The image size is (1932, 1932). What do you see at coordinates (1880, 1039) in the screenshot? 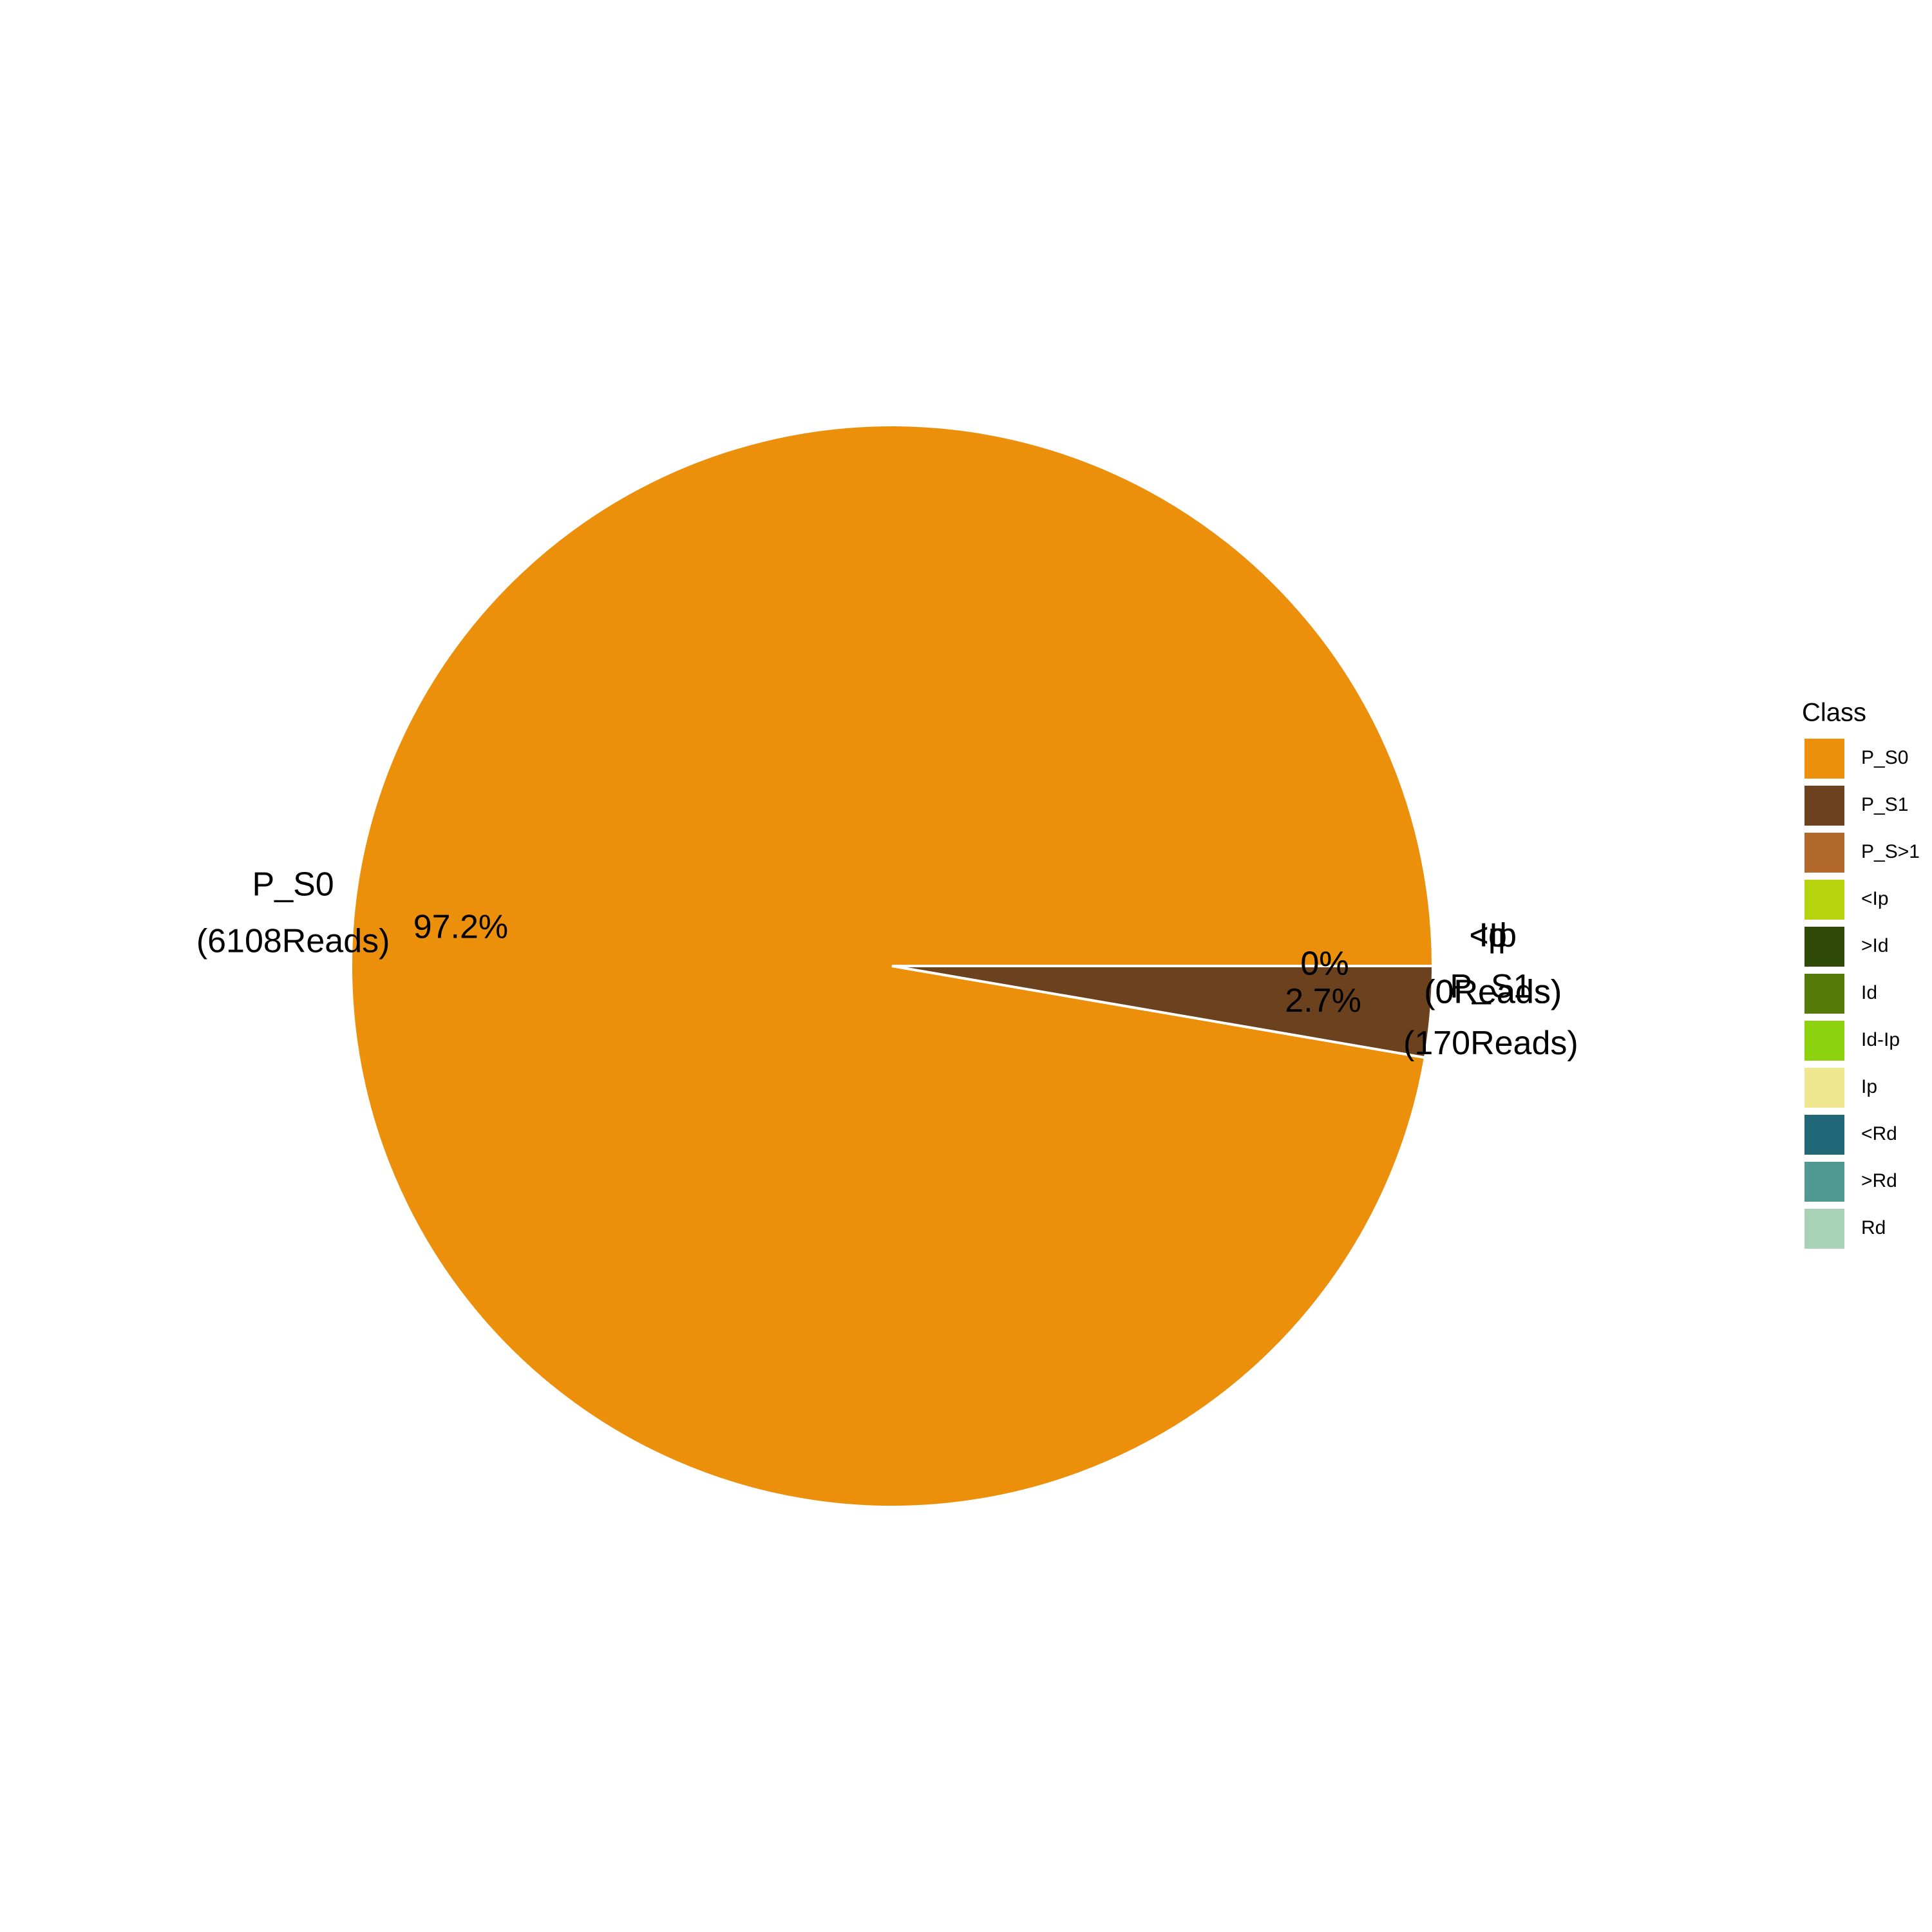
I see `legend-label-id-ip: Id-Ip` at bounding box center [1880, 1039].